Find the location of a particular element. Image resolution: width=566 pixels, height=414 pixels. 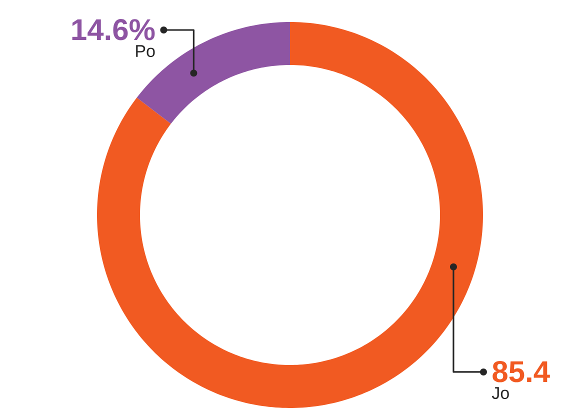

data-label: 85.4 is located at coordinates (521, 371).